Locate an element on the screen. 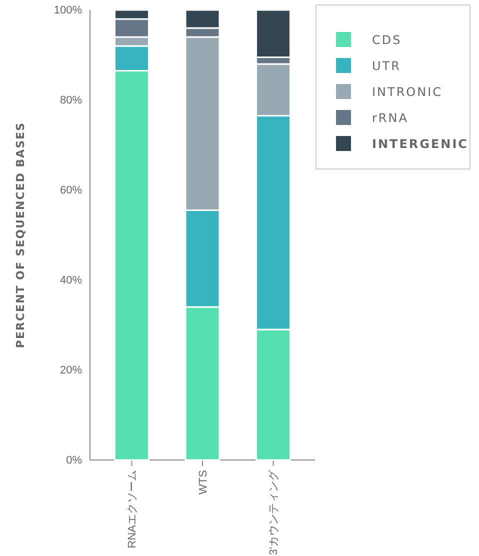  legend-label: UTR is located at coordinates (386, 66).